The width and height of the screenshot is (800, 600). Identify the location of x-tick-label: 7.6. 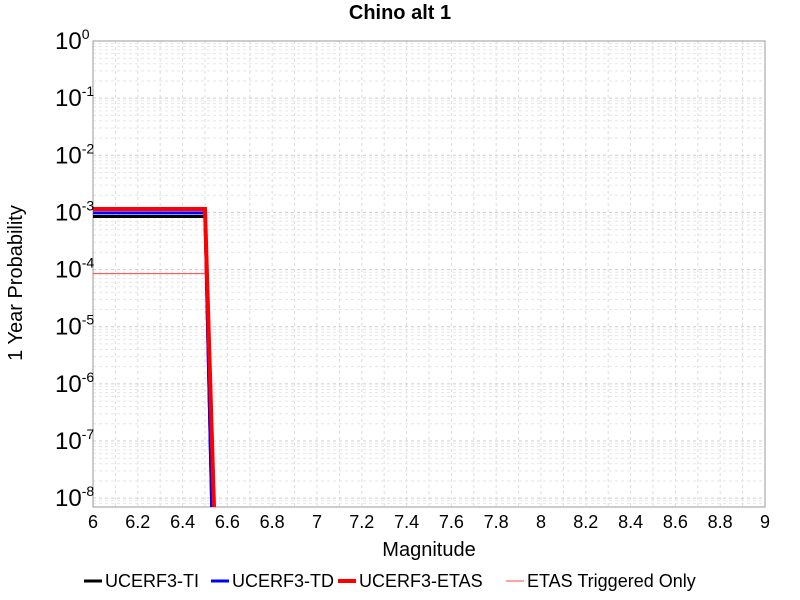
(451, 522).